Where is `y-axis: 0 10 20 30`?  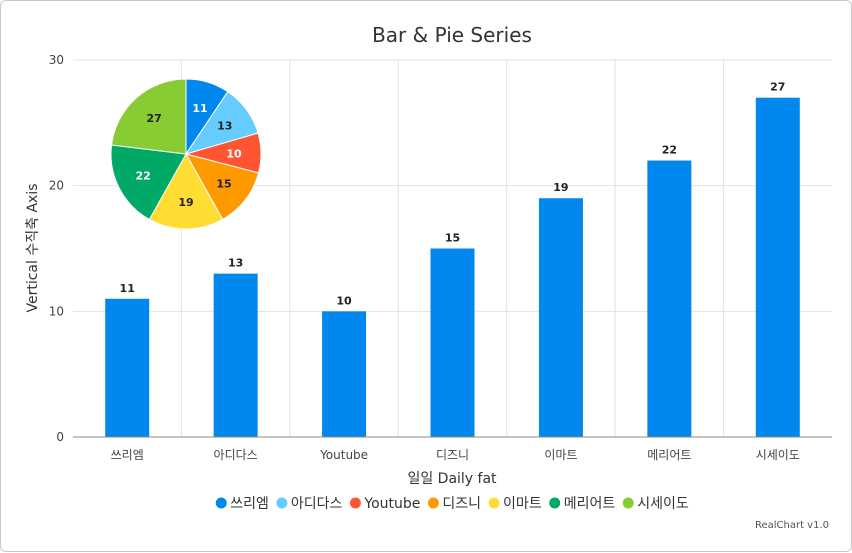
y-axis: 0 10 20 30 is located at coordinates (56, 248).